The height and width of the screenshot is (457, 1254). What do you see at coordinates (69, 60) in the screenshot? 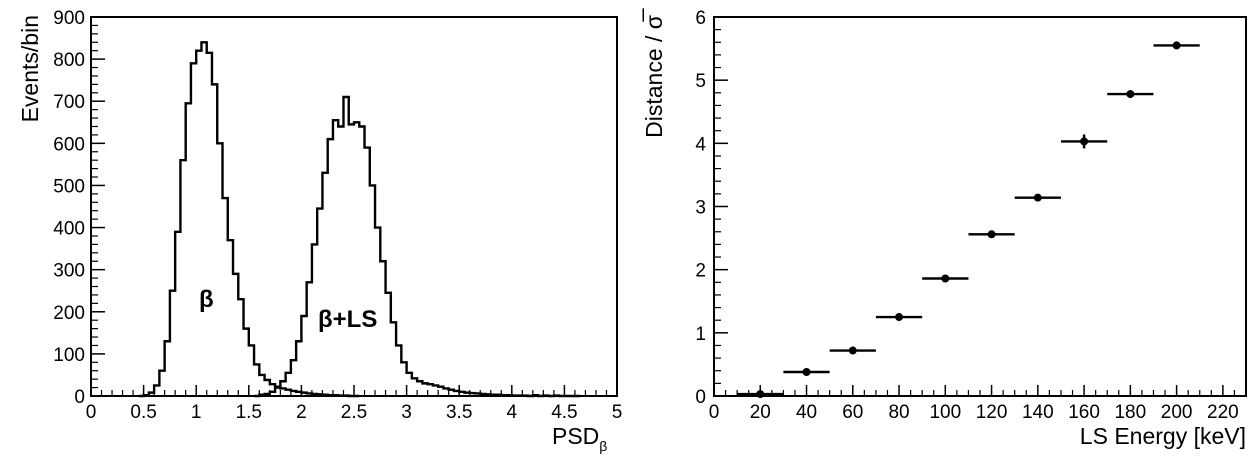
I see `left-y-tick-label: 800` at bounding box center [69, 60].